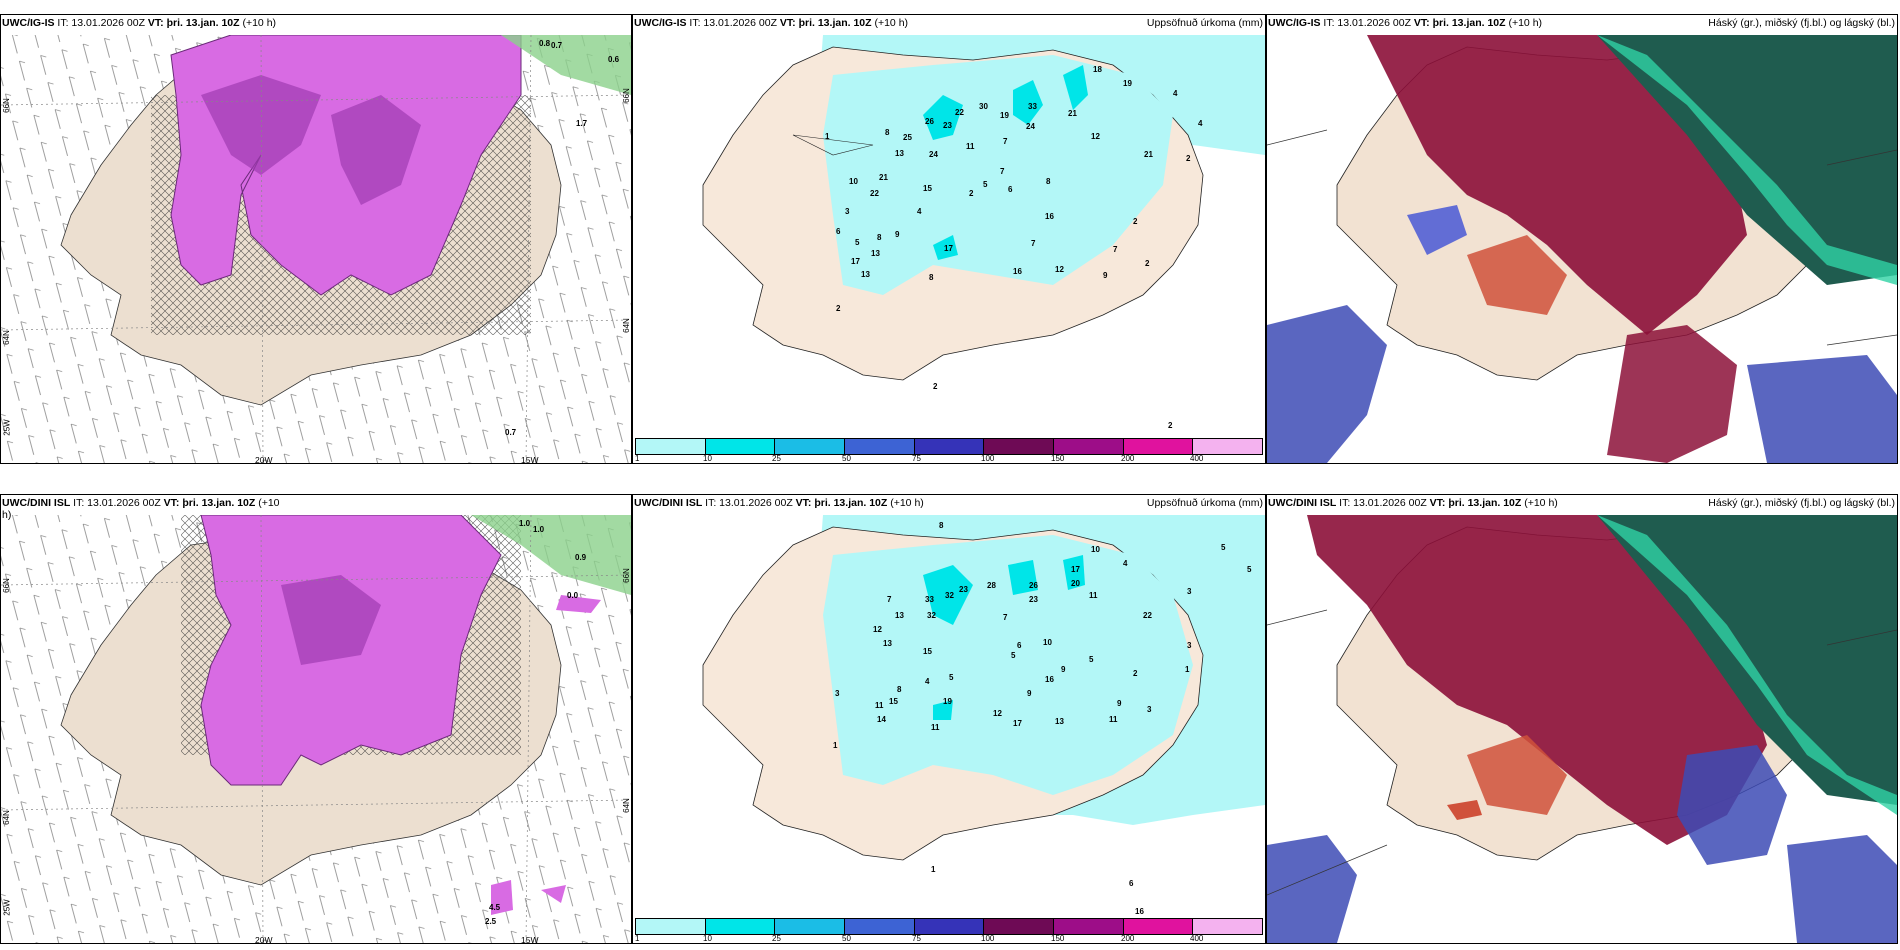  I want to click on corner-value: 0.6, so click(614, 59).